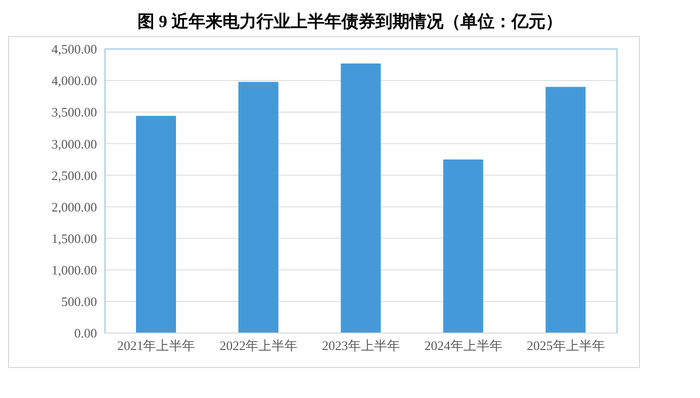  I want to click on x-tick-label: 2021年上半年, so click(156, 346).